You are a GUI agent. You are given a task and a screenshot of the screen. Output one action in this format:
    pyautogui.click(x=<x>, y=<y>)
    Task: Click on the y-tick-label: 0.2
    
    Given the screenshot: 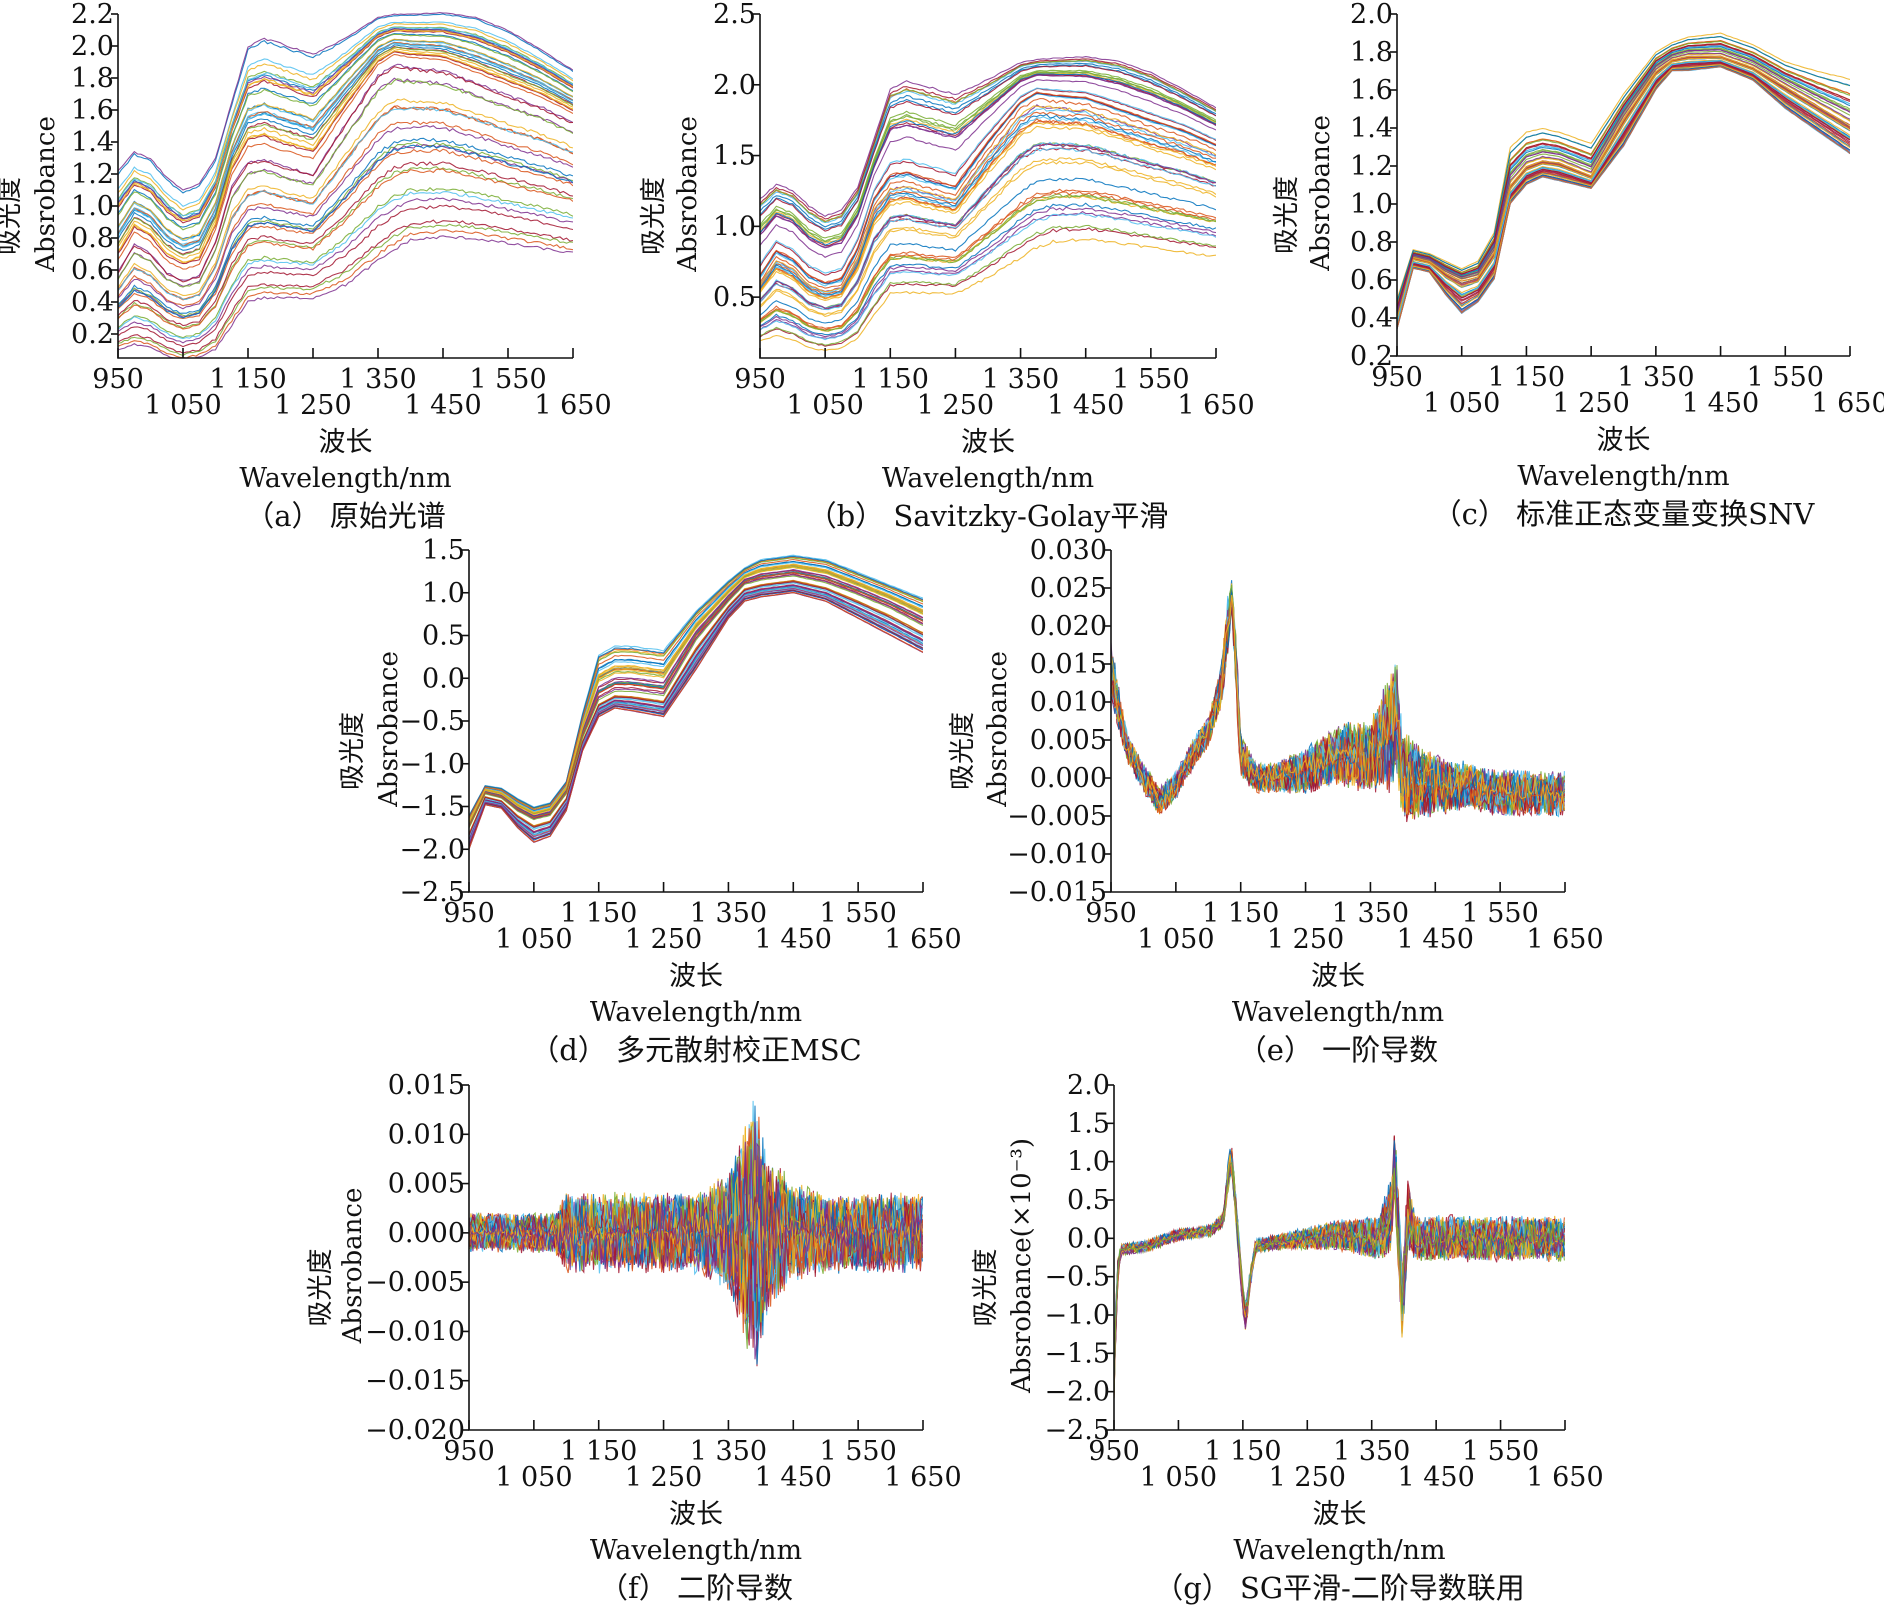 What is the action you would take?
    pyautogui.click(x=1371, y=356)
    